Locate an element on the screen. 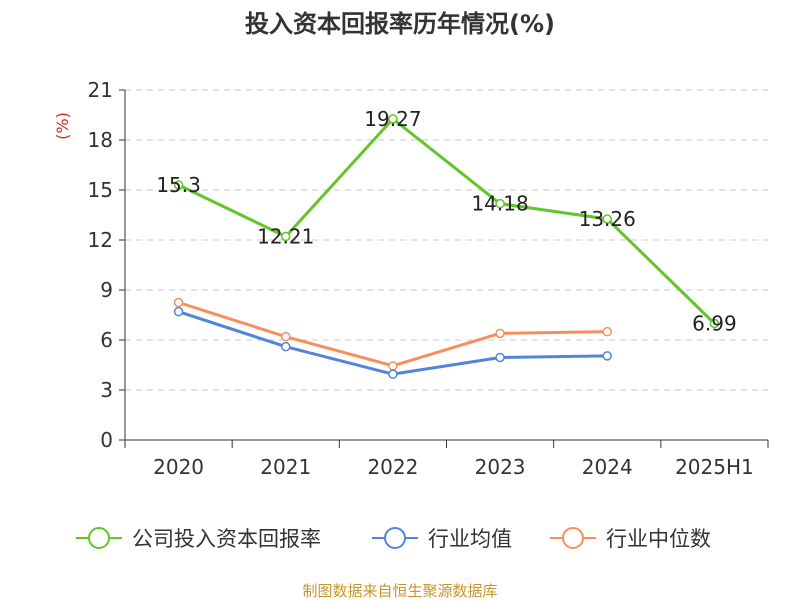  legend-item: 行业中位数 is located at coordinates (630, 539).